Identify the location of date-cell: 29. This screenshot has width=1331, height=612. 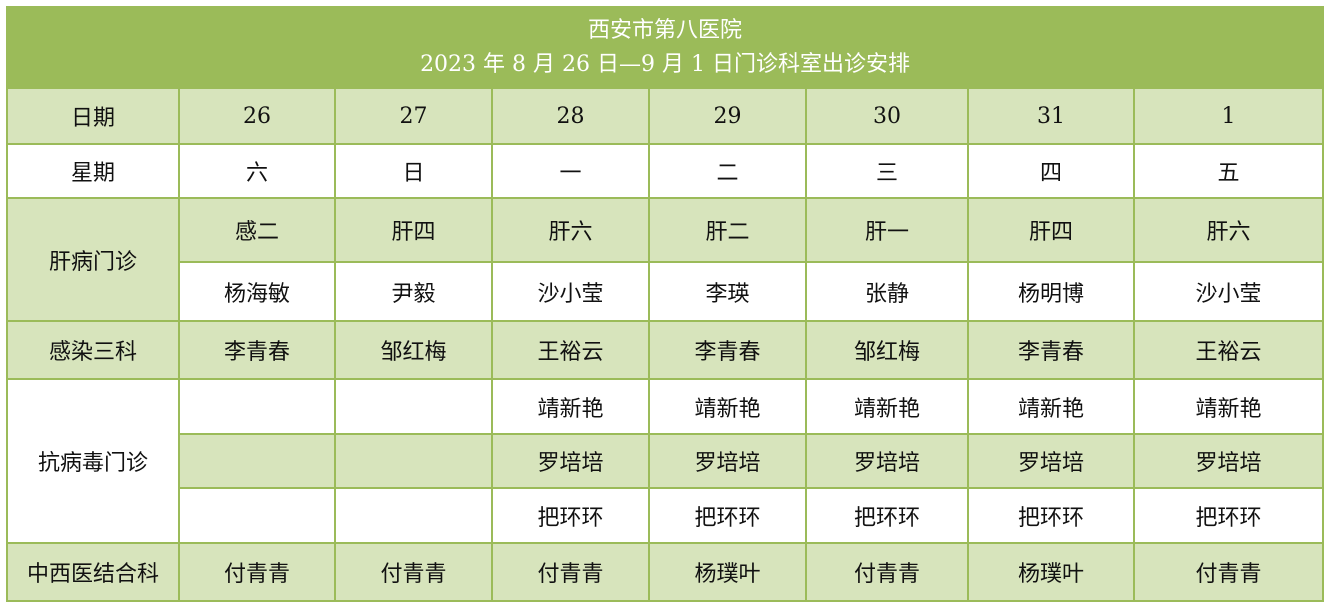
(727, 116).